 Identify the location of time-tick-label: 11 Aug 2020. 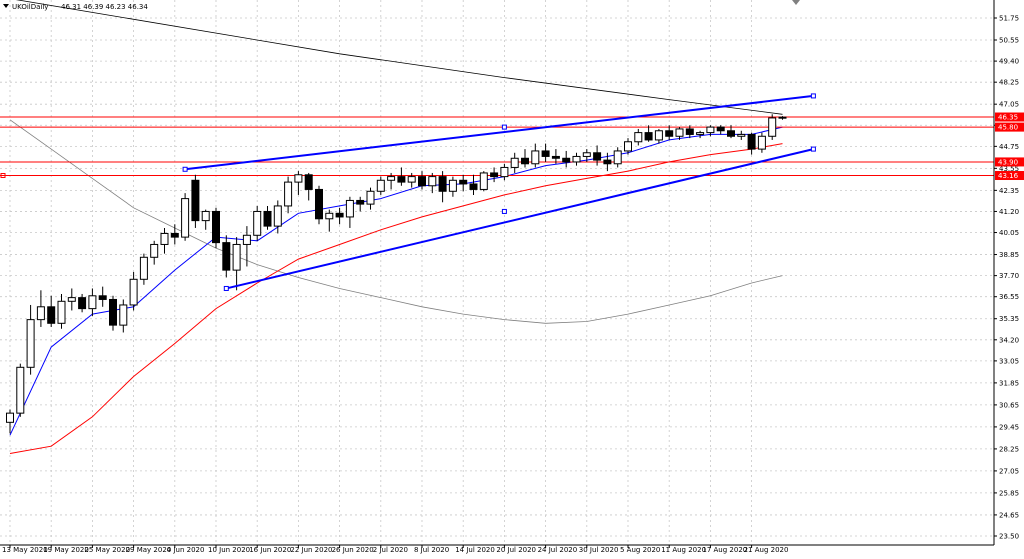
(683, 550).